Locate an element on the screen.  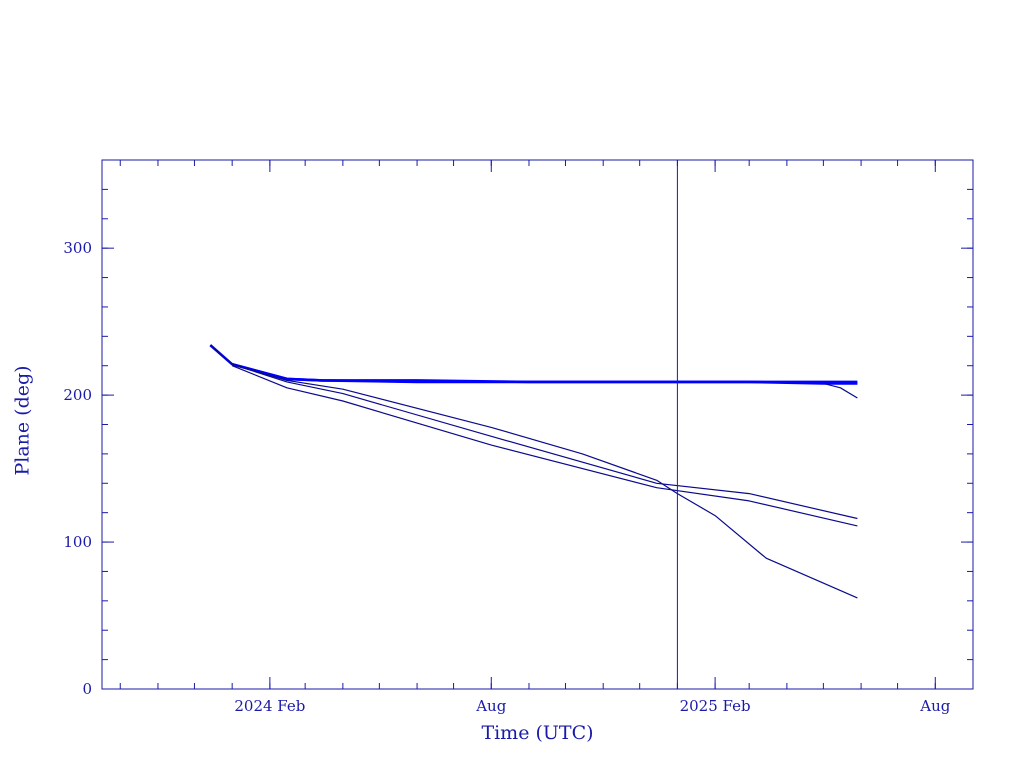
y-tick-labels: 0 100 200 300 is located at coordinates (77, 468).